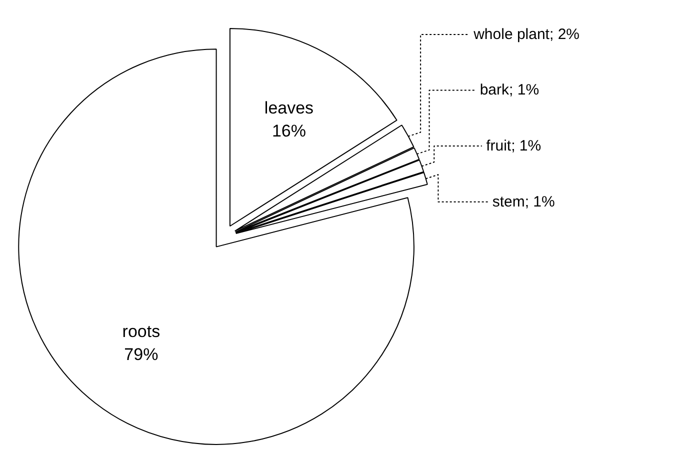 The width and height of the screenshot is (677, 473). Describe the element at coordinates (514, 146) in the screenshot. I see `slice-label: fruit; 1%` at that location.